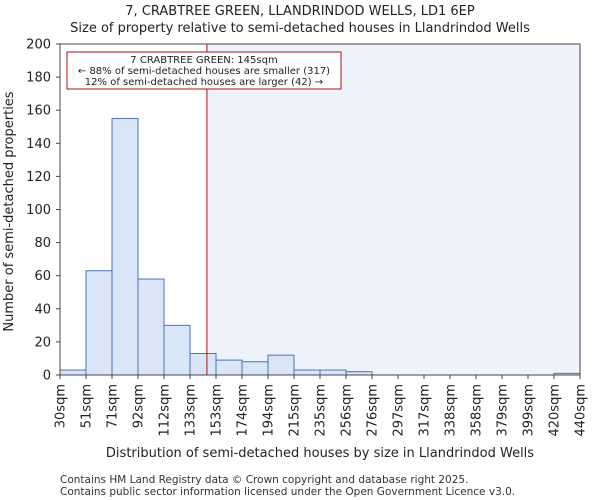 Image resolution: width=600 pixels, height=500 pixels. Describe the element at coordinates (203, 60) in the screenshot. I see `annotation-line-1: 7 CRABTREE GREEN: 145sqm` at that location.